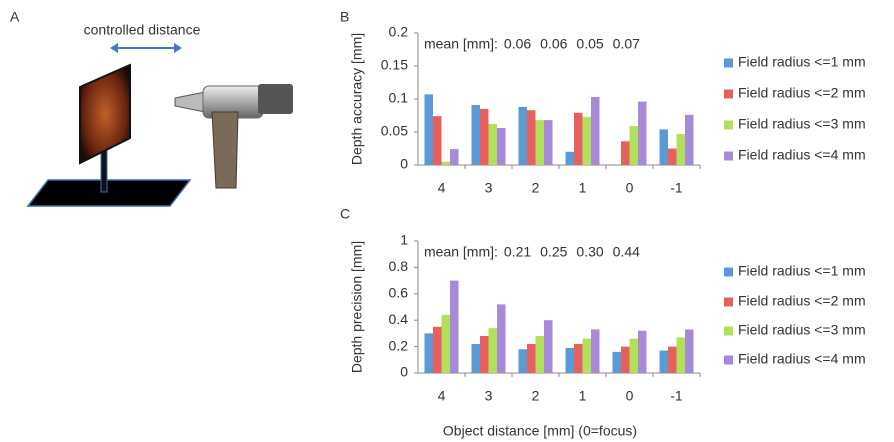 The image size is (894, 442). What do you see at coordinates (344, 17) in the screenshot?
I see `panel-label: B` at bounding box center [344, 17].